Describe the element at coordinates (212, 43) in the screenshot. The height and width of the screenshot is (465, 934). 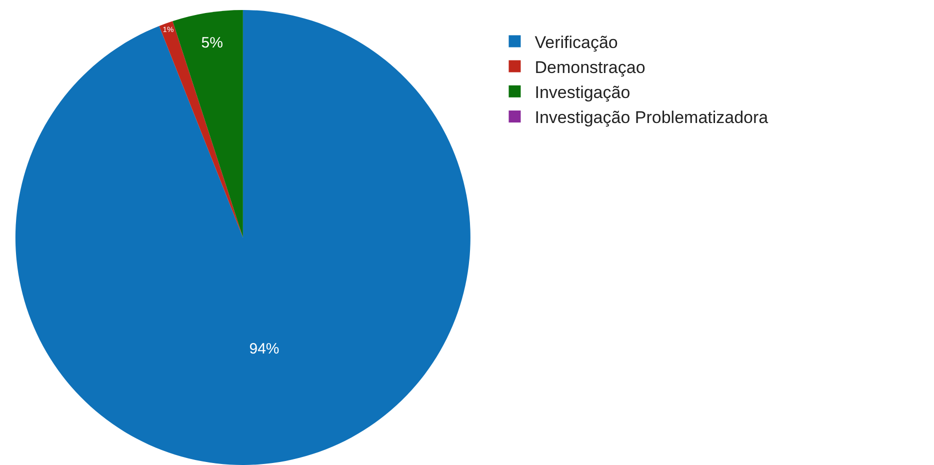
I see `data-label: 5%` at that location.